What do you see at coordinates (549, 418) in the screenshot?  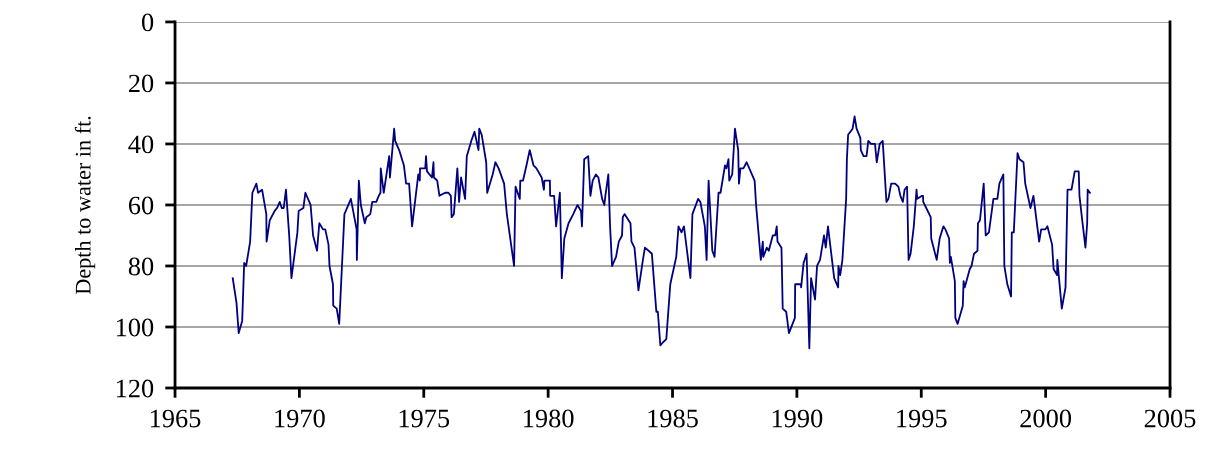 I see `x-tick-label: 1980` at bounding box center [549, 418].